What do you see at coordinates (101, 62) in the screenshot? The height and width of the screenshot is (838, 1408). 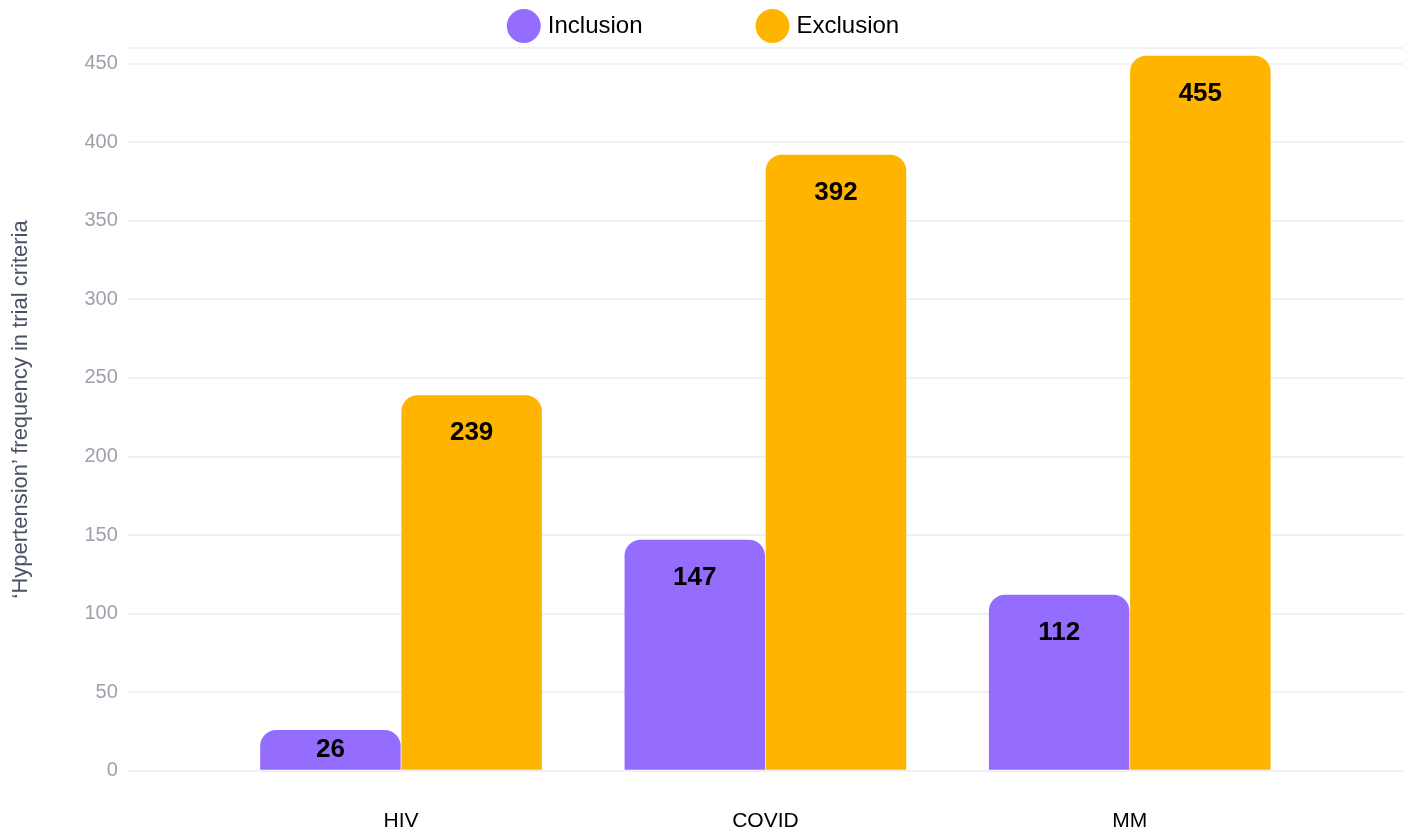 I see `y-tick-label: 450` at bounding box center [101, 62].